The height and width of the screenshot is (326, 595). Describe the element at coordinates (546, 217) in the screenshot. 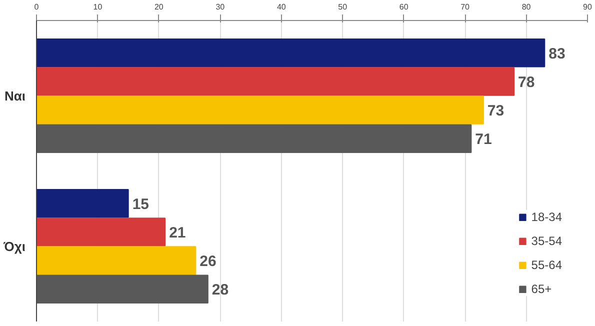

I see `legend-label: 18-34` at that location.